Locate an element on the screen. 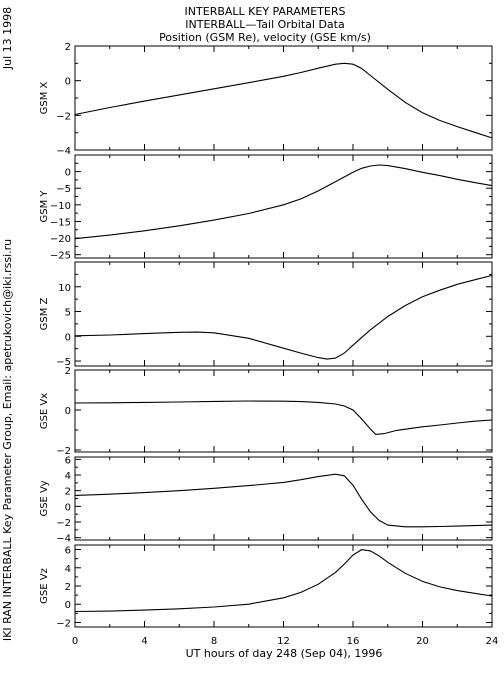 The width and height of the screenshot is (504, 684). chart-title: INTERBALL KEY PARAMETERS is located at coordinates (265, 11).